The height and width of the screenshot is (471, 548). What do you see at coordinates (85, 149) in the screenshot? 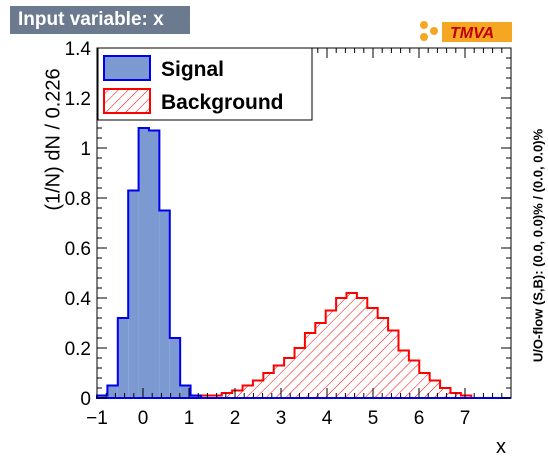
I see `y-tick-label: 1` at bounding box center [85, 149].